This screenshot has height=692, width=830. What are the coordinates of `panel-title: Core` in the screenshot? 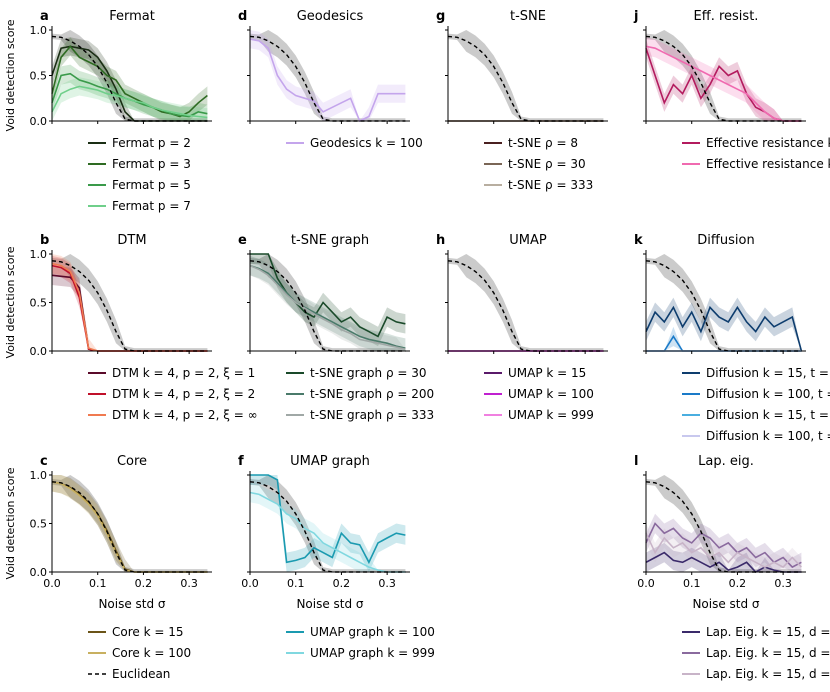 It's located at (132, 461).